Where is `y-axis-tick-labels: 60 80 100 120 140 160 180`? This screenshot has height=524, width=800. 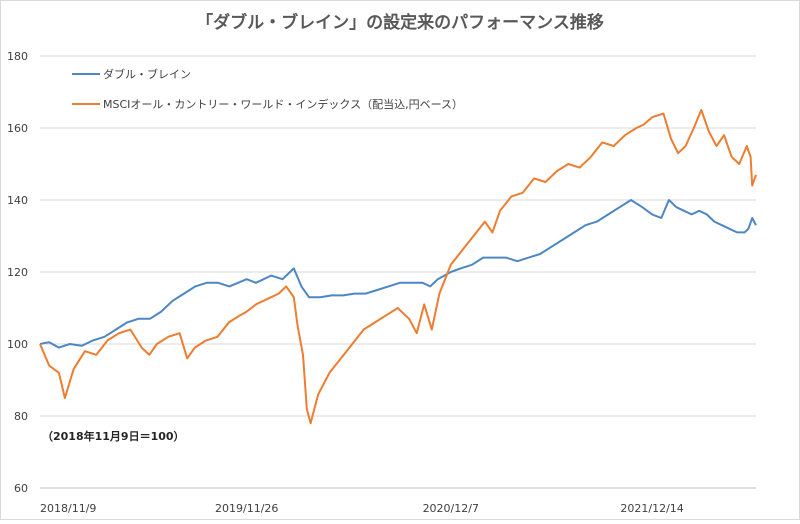
y-axis-tick-labels: 60 80 100 120 140 160 180 is located at coordinates (17, 272).